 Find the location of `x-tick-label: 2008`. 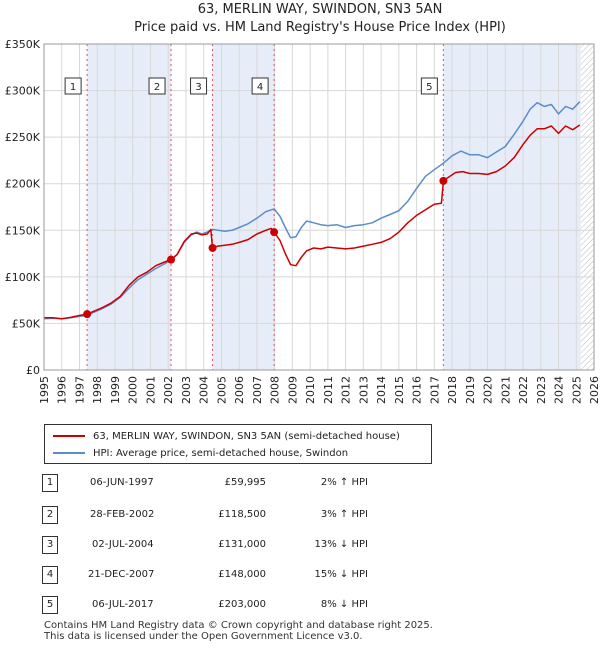

x-tick-label: 2008 is located at coordinates (275, 390).